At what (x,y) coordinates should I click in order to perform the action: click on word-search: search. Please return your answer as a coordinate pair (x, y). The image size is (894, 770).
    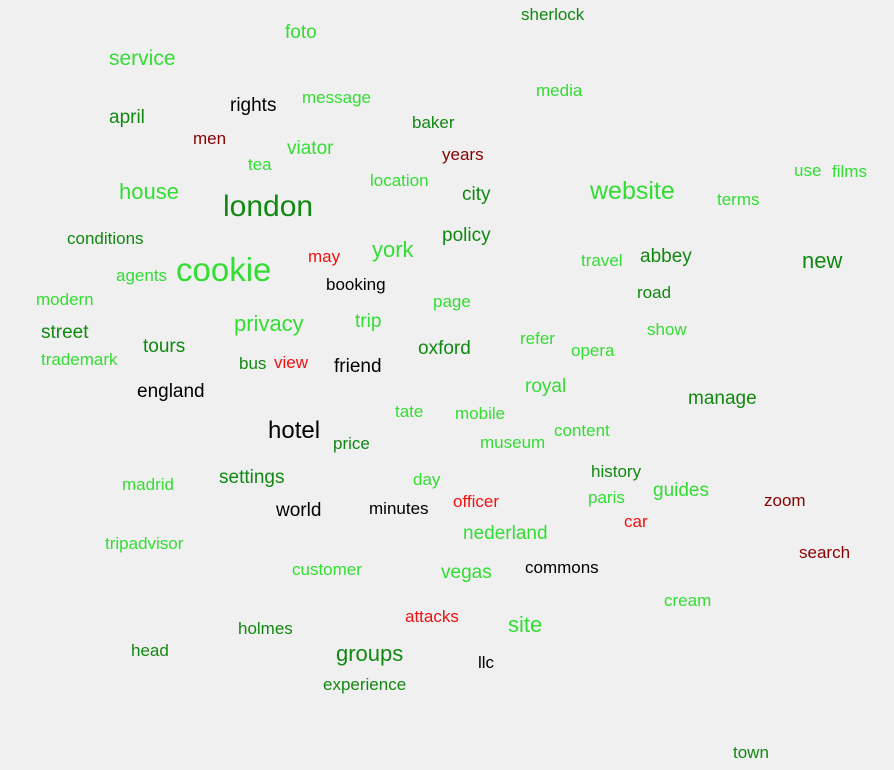
    Looking at the image, I should click on (825, 552).